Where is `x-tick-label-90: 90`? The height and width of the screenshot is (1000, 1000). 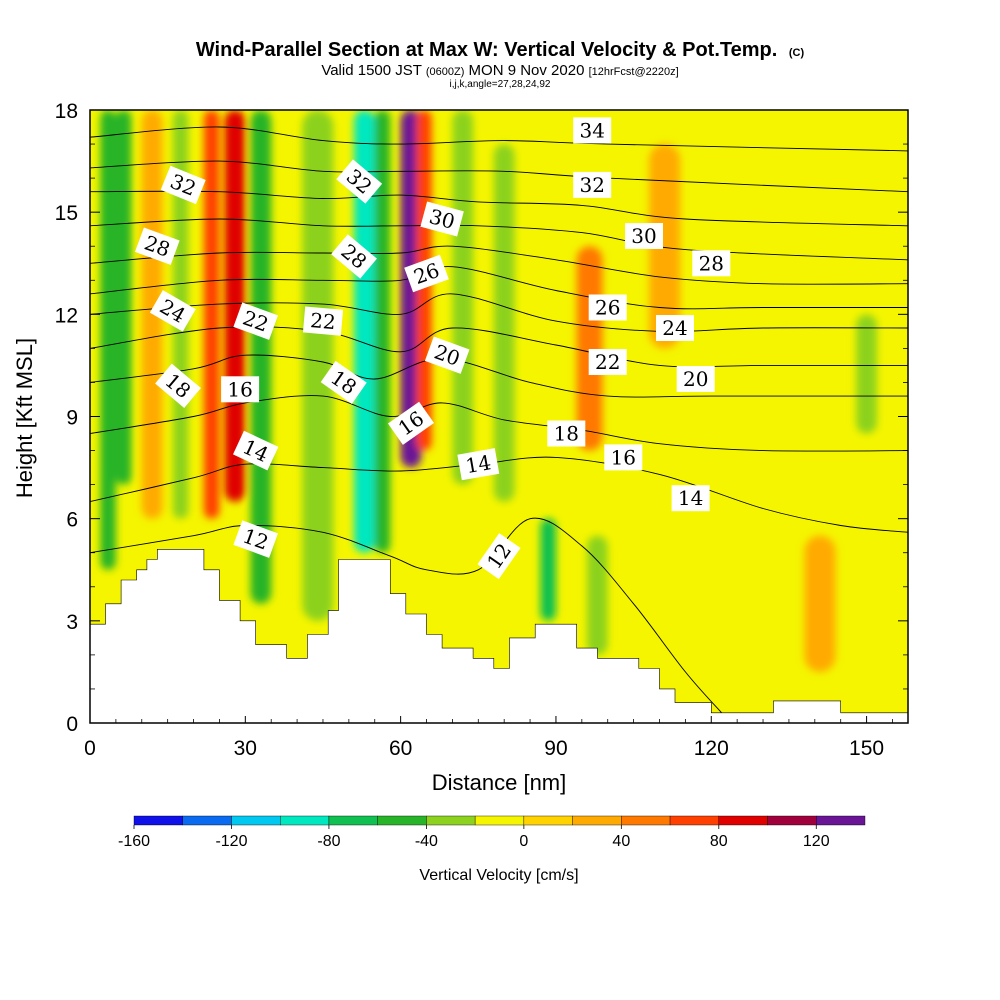 x-tick-label-90: 90 is located at coordinates (555, 748).